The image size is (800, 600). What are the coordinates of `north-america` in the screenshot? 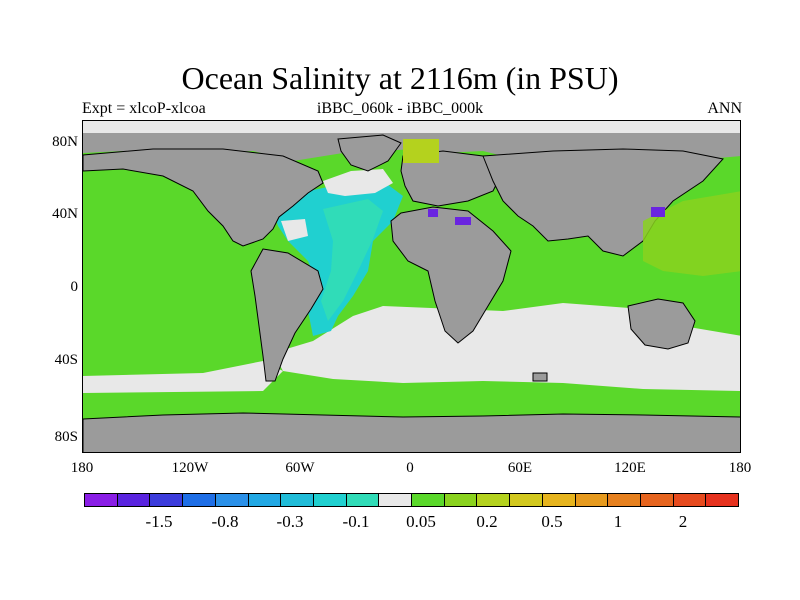 It's located at (203, 197).